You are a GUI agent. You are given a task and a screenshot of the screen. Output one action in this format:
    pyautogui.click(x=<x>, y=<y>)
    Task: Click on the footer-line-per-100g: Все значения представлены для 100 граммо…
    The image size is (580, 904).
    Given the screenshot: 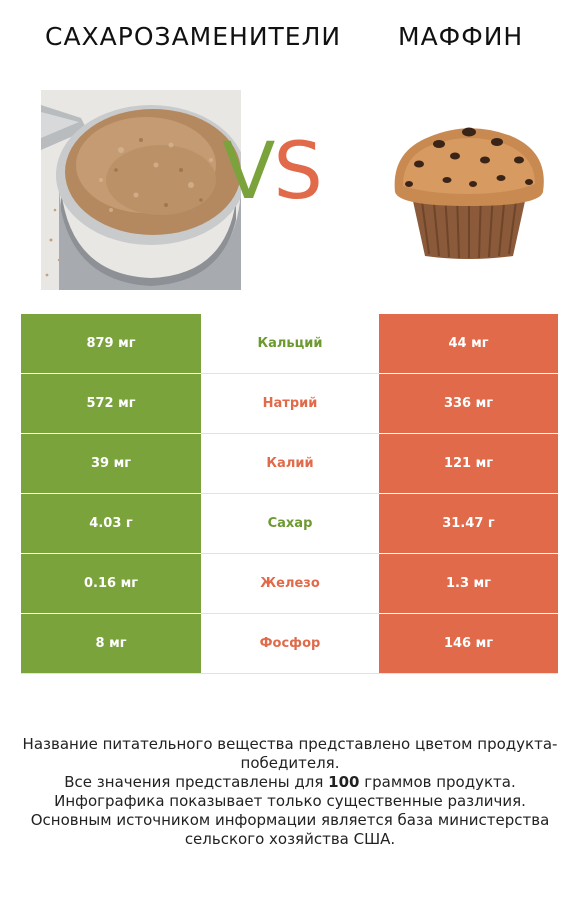 What is the action you would take?
    pyautogui.click(x=290, y=782)
    